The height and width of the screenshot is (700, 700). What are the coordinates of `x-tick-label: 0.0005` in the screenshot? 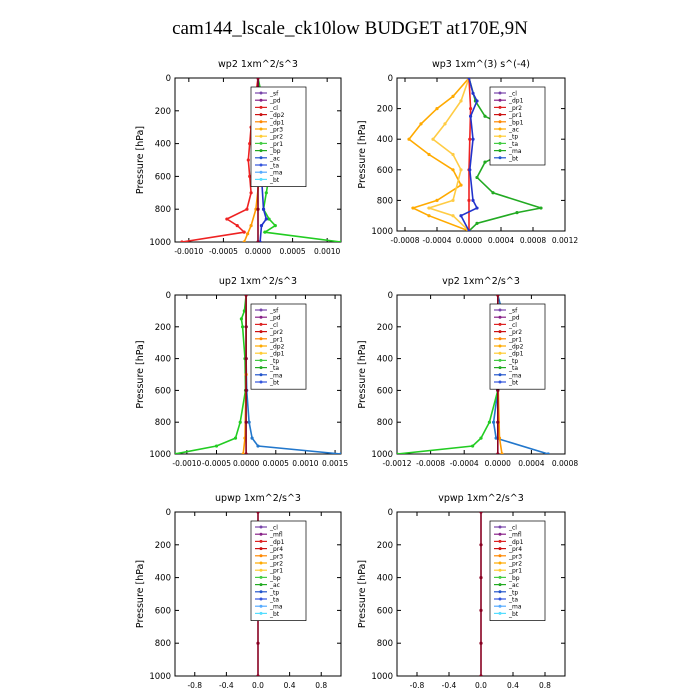 It's located at (292, 251).